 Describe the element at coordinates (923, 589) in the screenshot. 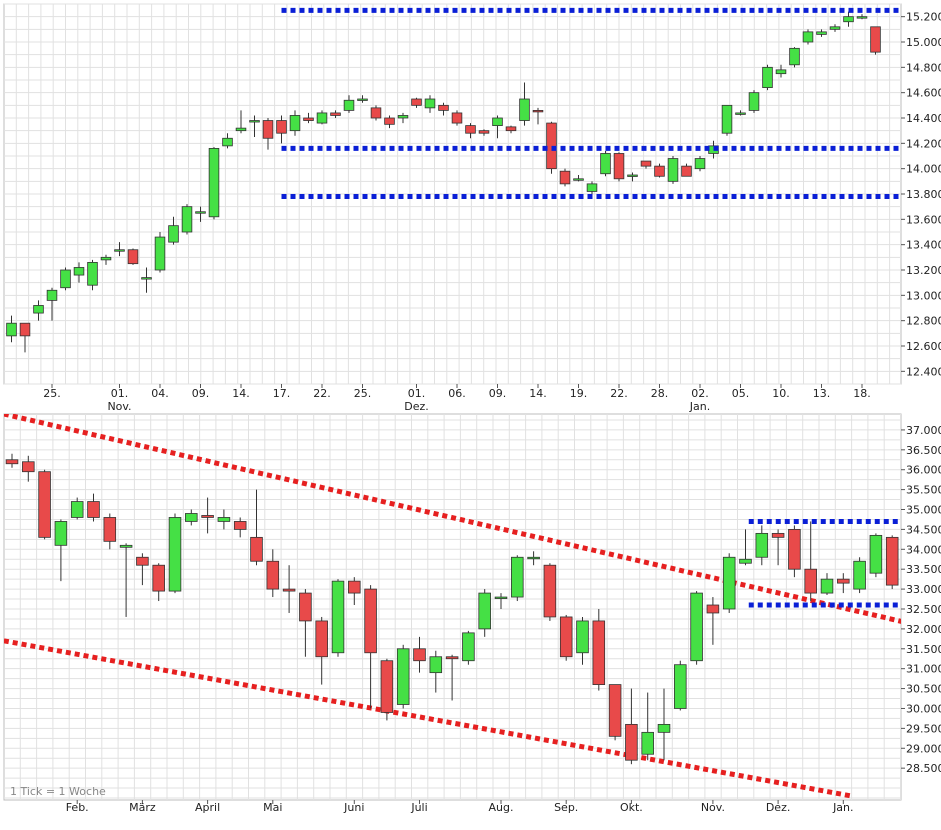

I see `y-tick-label: 33.000` at that location.